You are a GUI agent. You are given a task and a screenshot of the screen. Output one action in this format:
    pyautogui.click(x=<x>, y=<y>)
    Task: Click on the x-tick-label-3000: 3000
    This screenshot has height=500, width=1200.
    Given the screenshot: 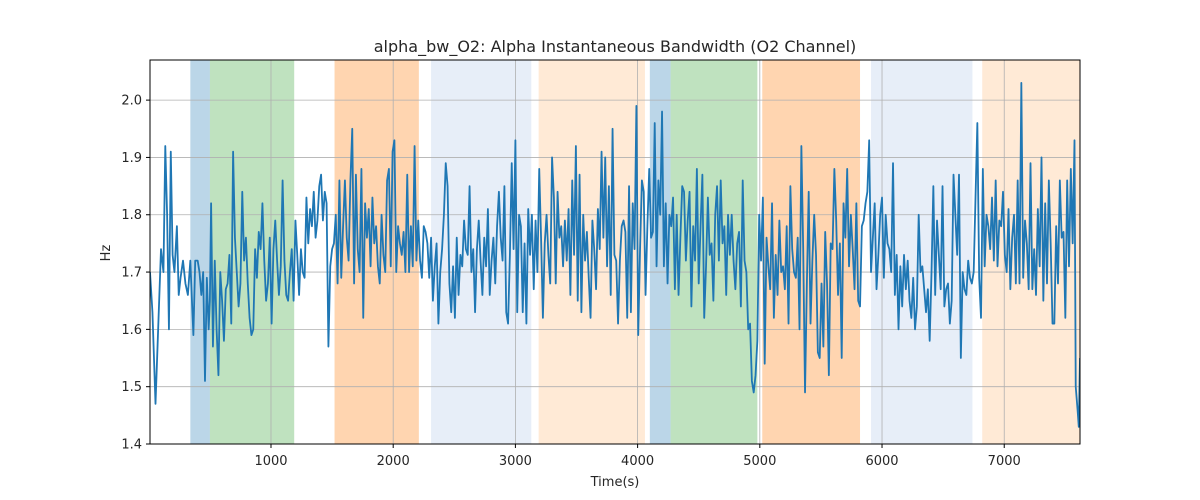 What is the action you would take?
    pyautogui.click(x=515, y=461)
    